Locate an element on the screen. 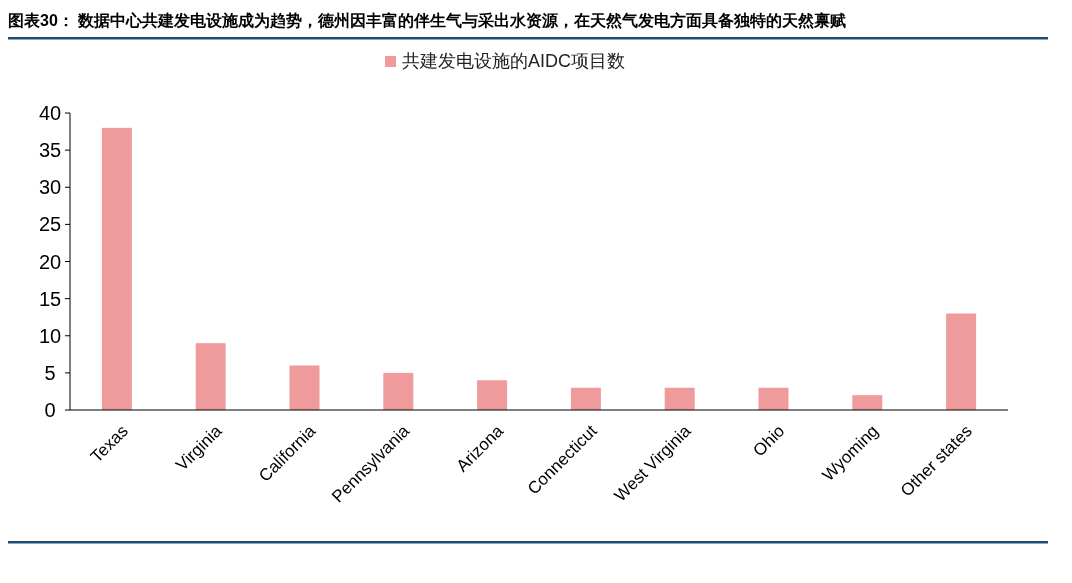 Image resolution: width=1072 pixels, height=583 pixels. y-tick-label: 30 is located at coordinates (50, 187).